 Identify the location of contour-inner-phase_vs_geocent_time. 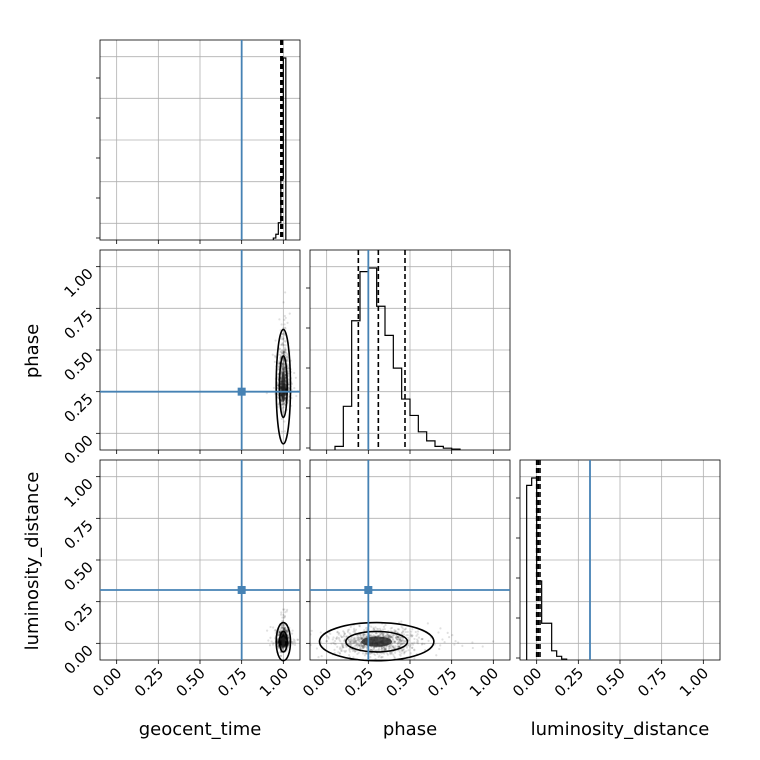
(283, 387).